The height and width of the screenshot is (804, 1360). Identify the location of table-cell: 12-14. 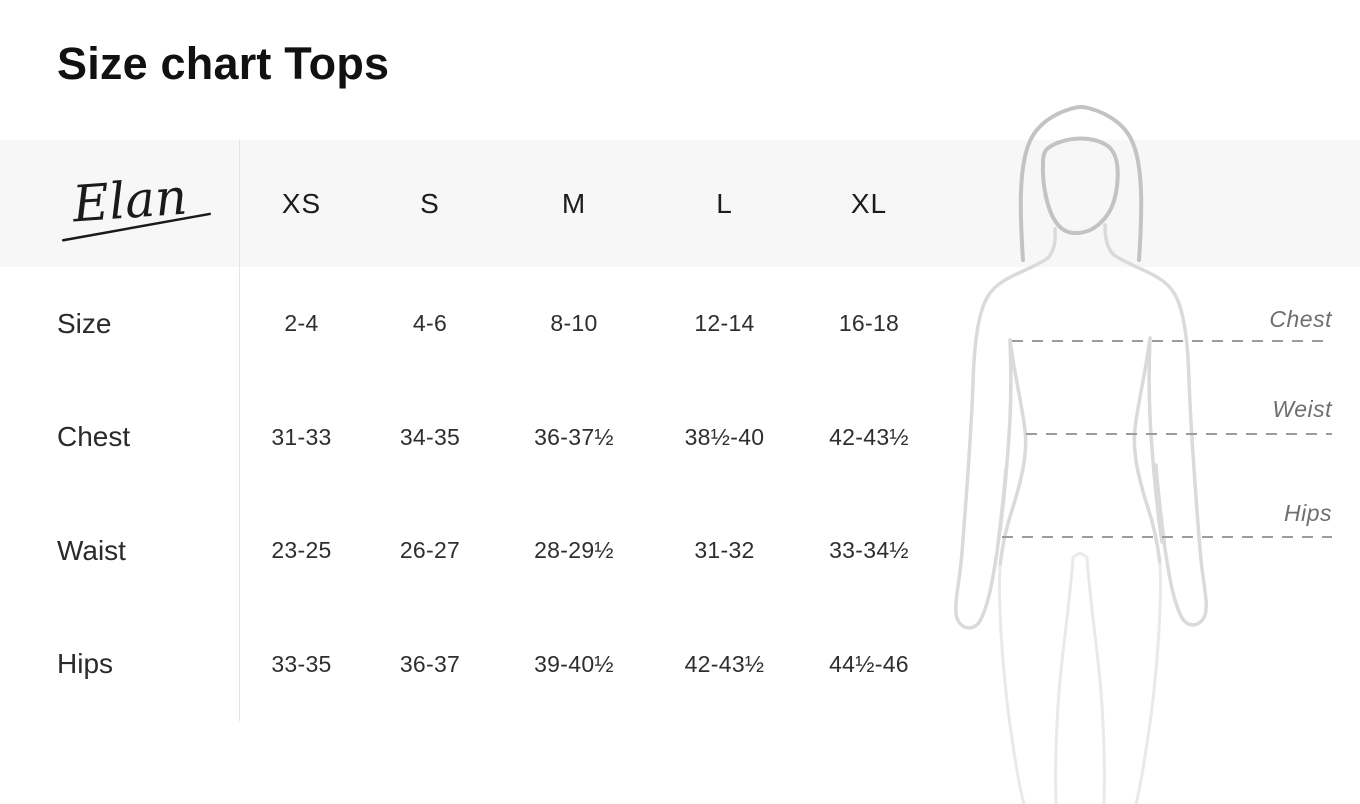
(724, 323).